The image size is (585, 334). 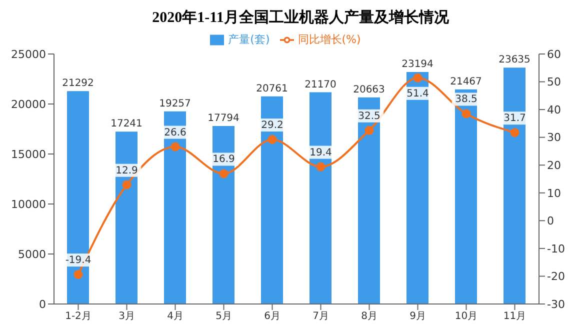 What do you see at coordinates (418, 64) in the screenshot?
I see `data-label: 23194` at bounding box center [418, 64].